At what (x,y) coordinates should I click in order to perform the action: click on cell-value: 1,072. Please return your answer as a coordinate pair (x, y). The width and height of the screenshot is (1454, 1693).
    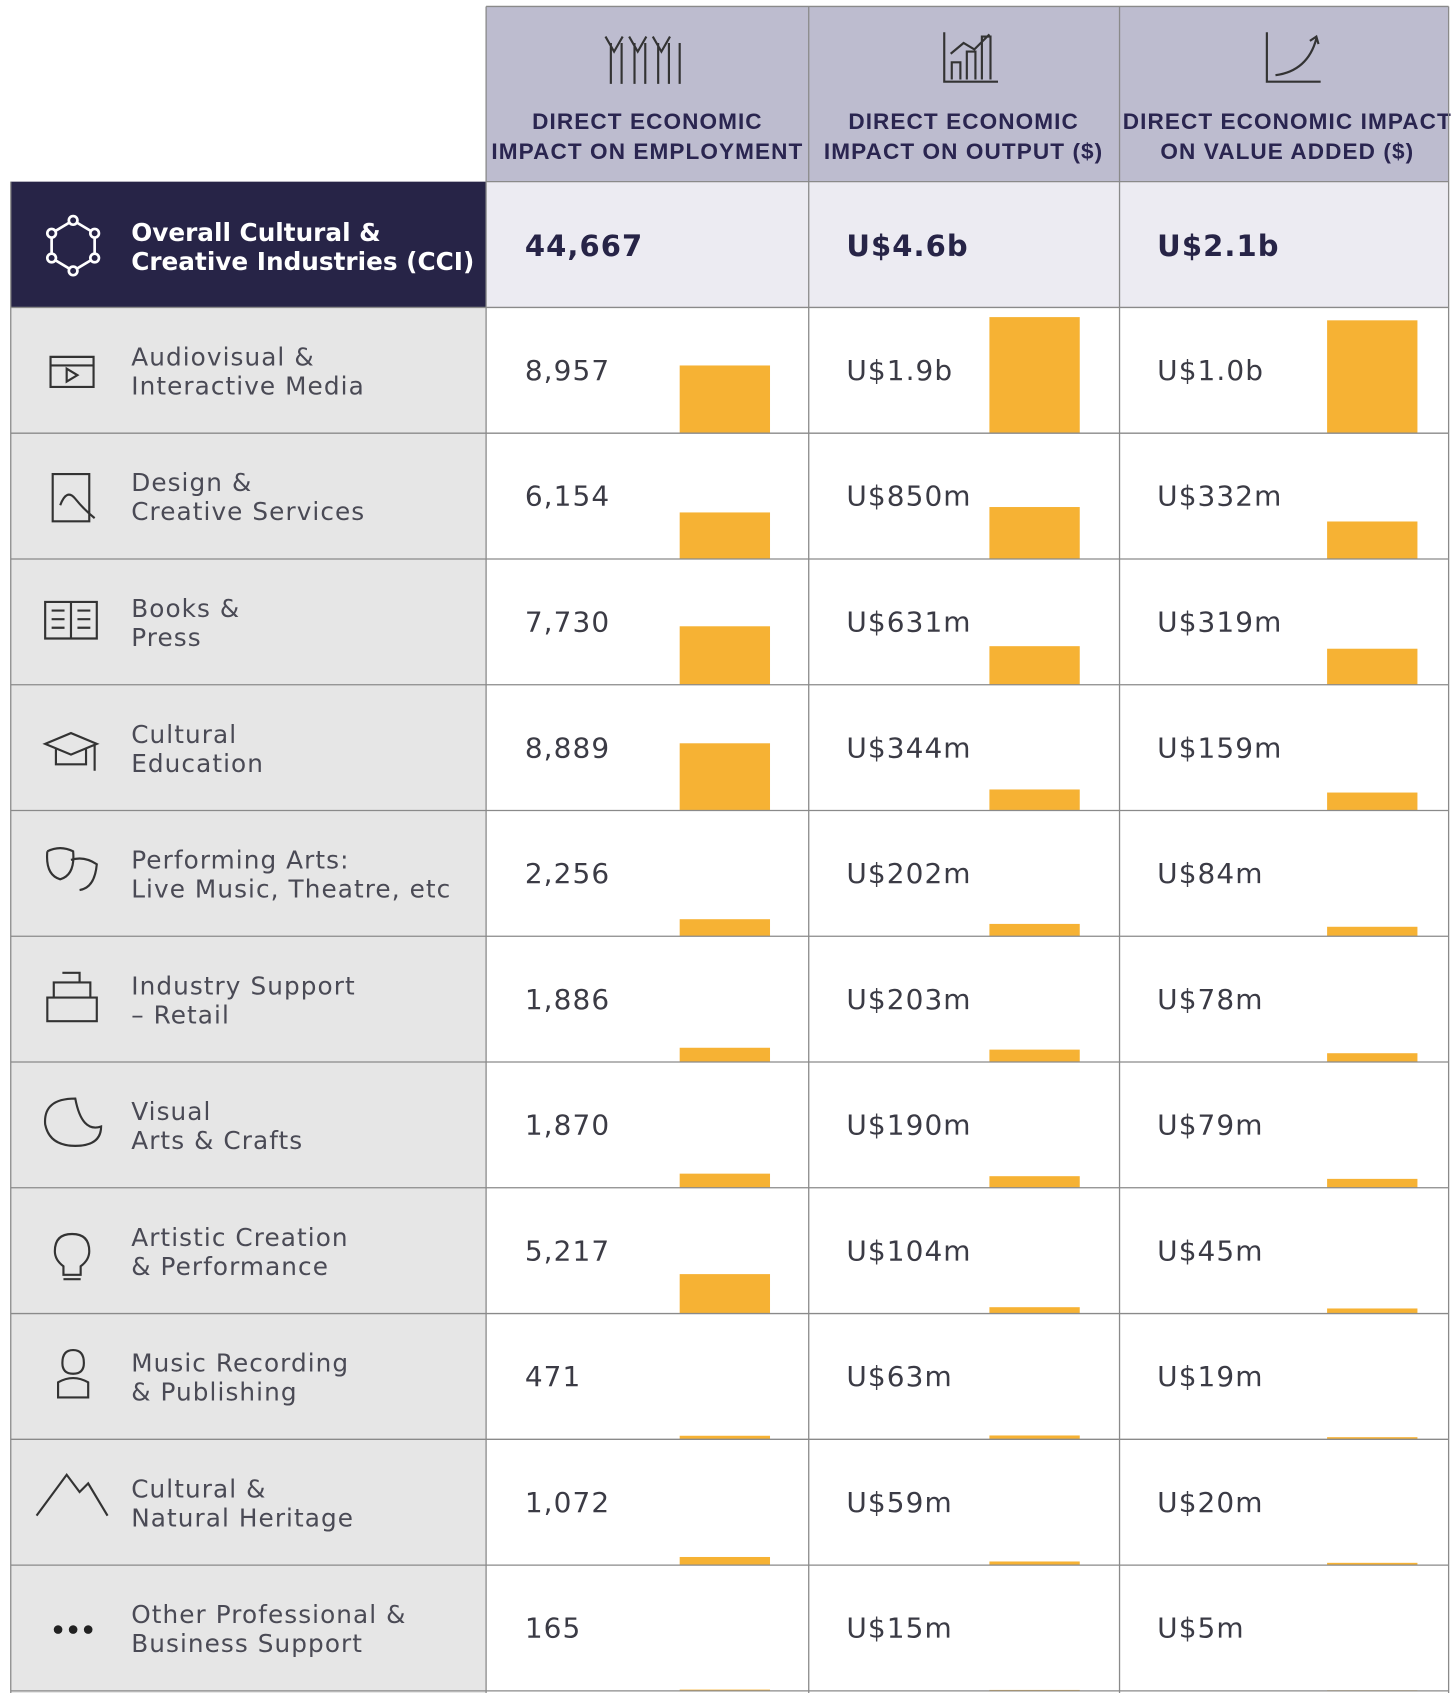
    Looking at the image, I should click on (567, 1502).